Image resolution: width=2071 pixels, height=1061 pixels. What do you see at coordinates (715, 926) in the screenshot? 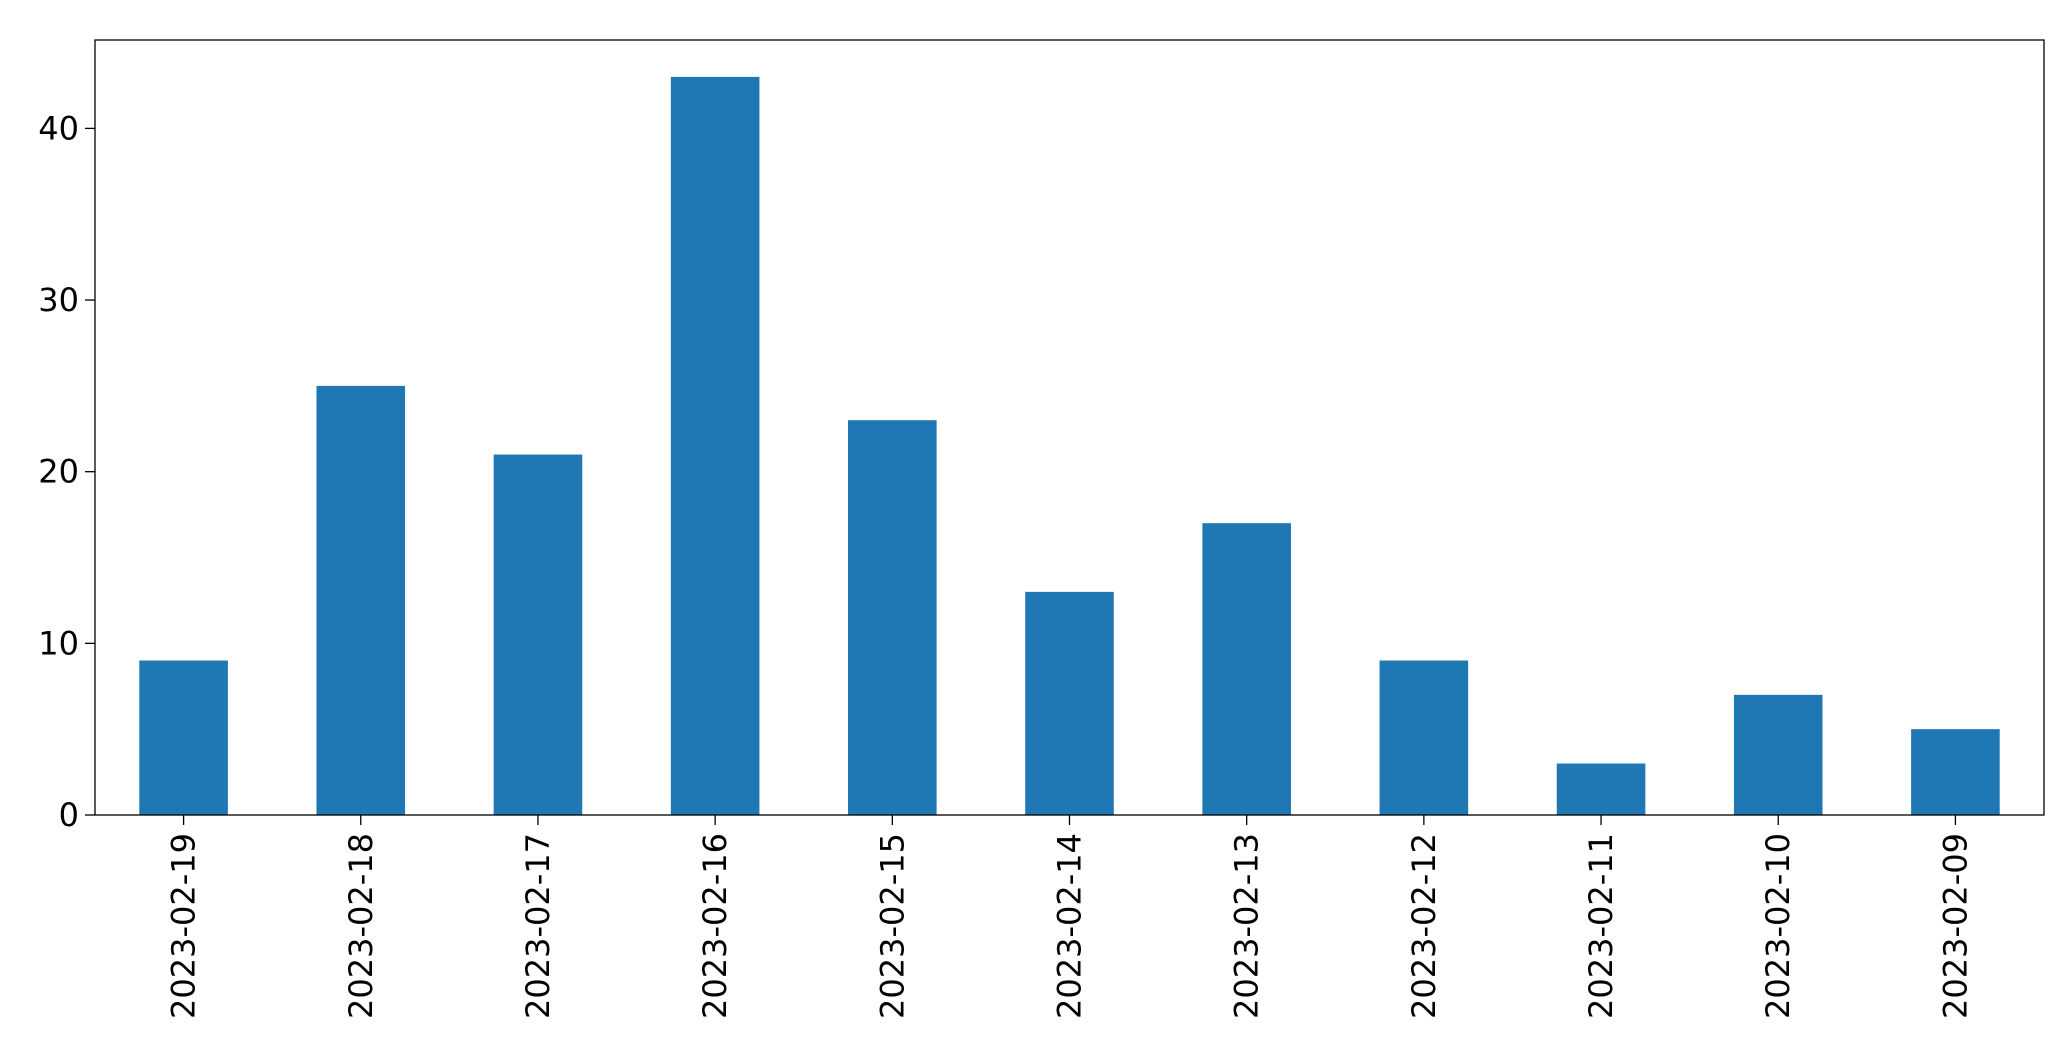
I see `x-tick-label: 2023-02-16` at bounding box center [715, 926].